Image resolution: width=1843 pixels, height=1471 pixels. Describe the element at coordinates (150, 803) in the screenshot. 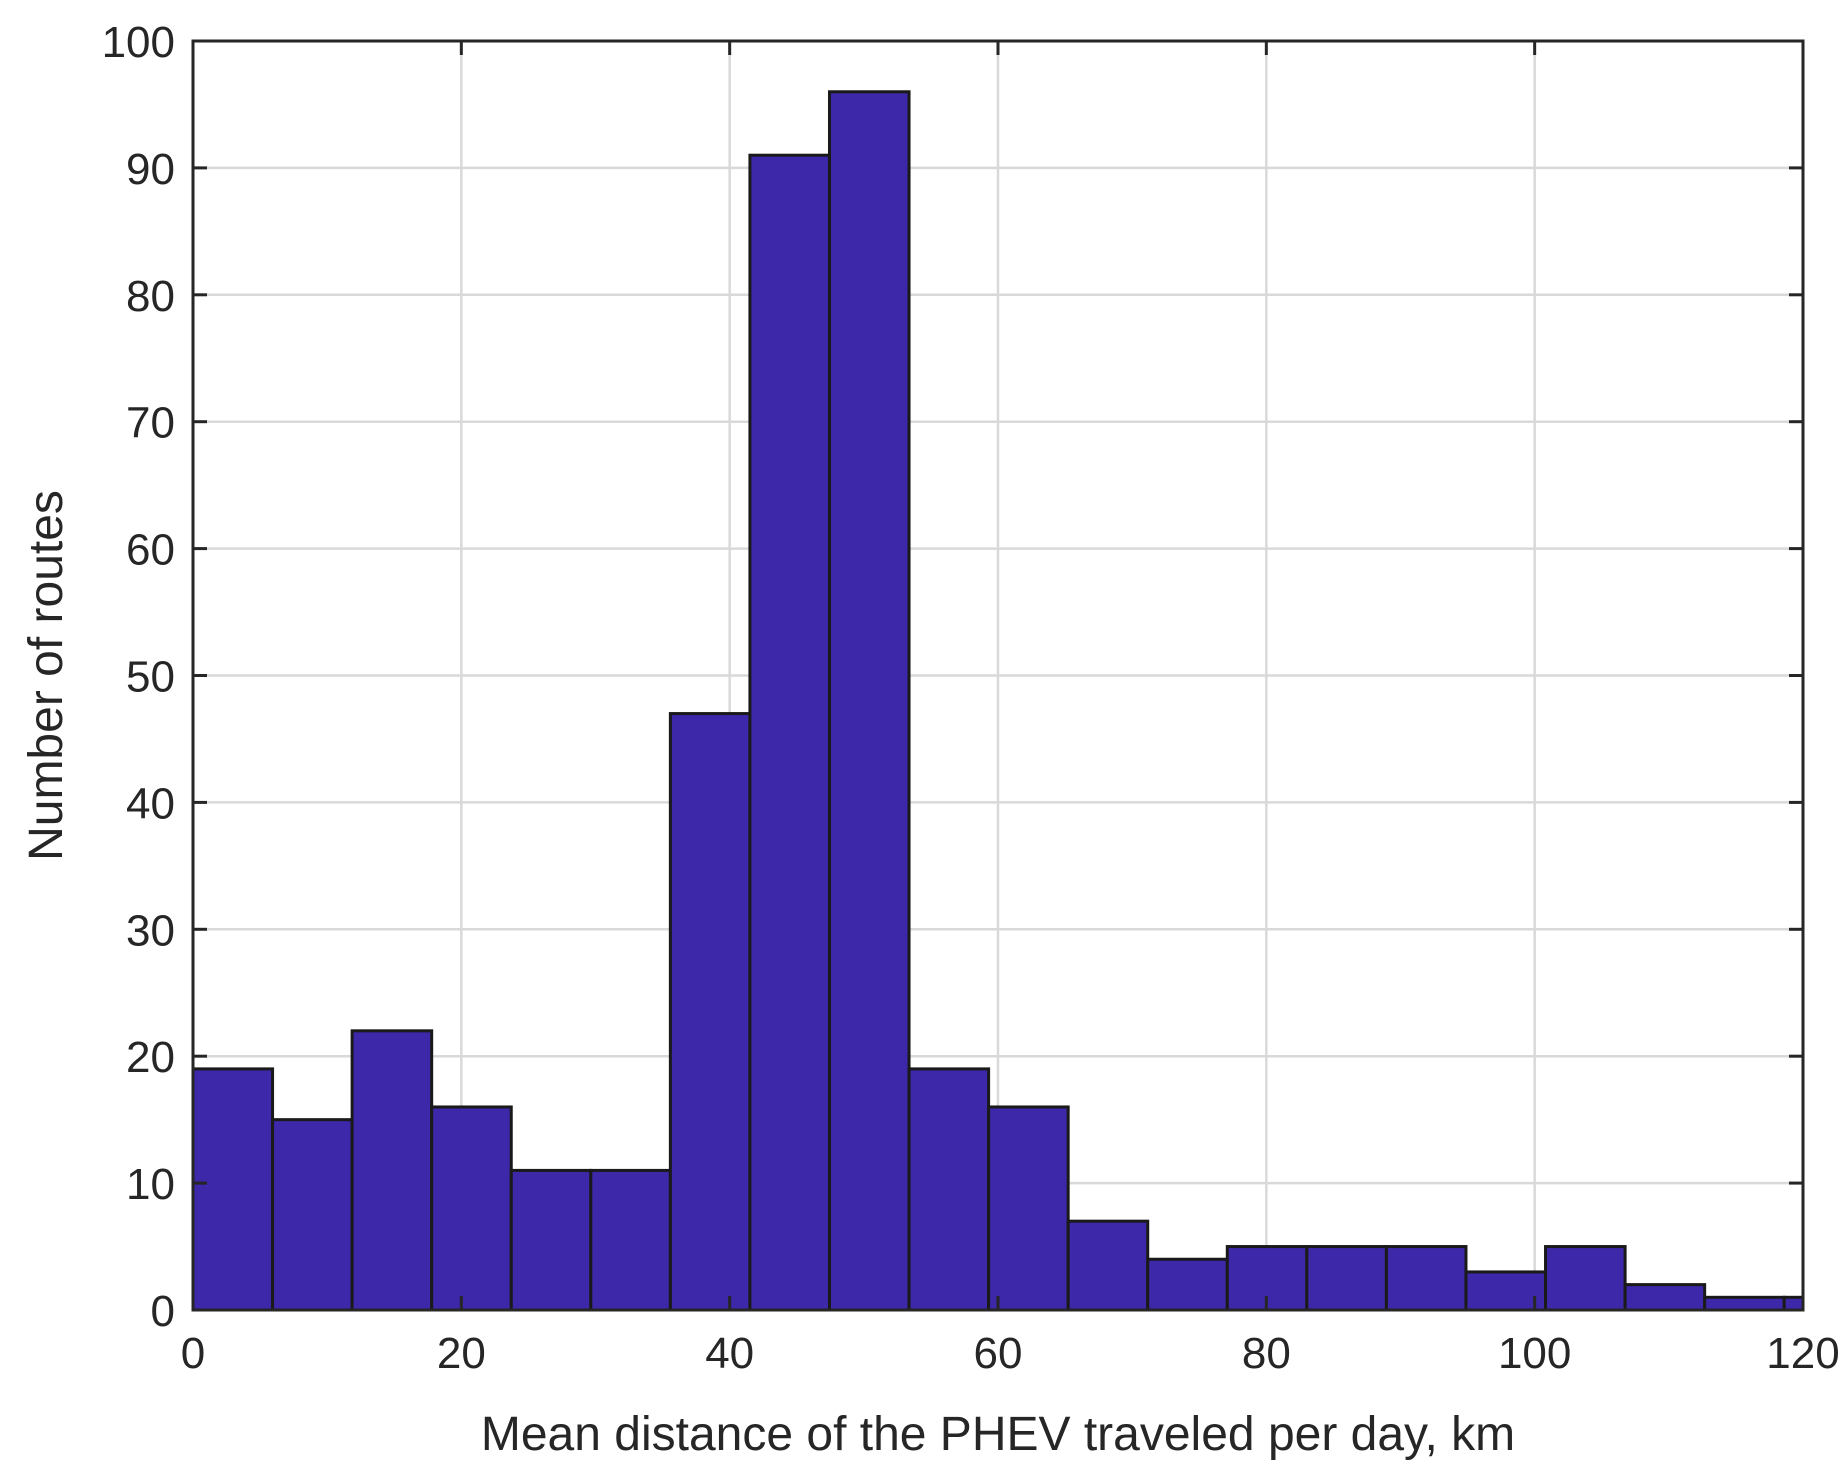

I see `y-tick-label: 40` at that location.